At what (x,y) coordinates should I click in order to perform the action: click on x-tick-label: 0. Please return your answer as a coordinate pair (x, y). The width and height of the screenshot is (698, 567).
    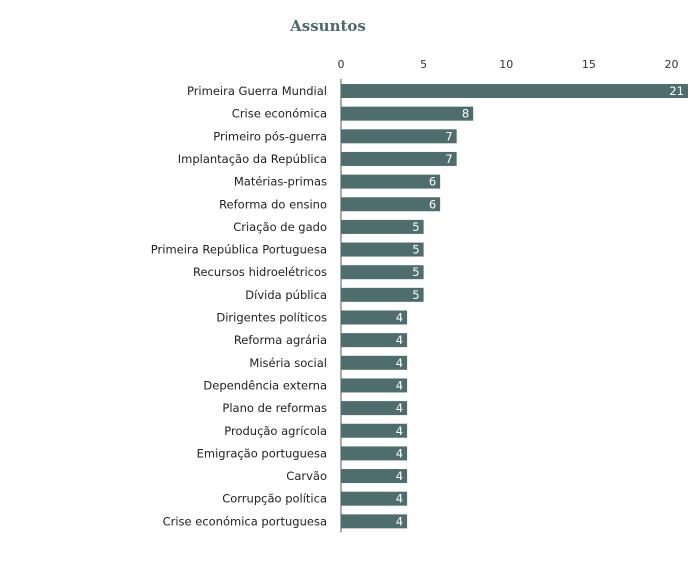
    Looking at the image, I should click on (341, 64).